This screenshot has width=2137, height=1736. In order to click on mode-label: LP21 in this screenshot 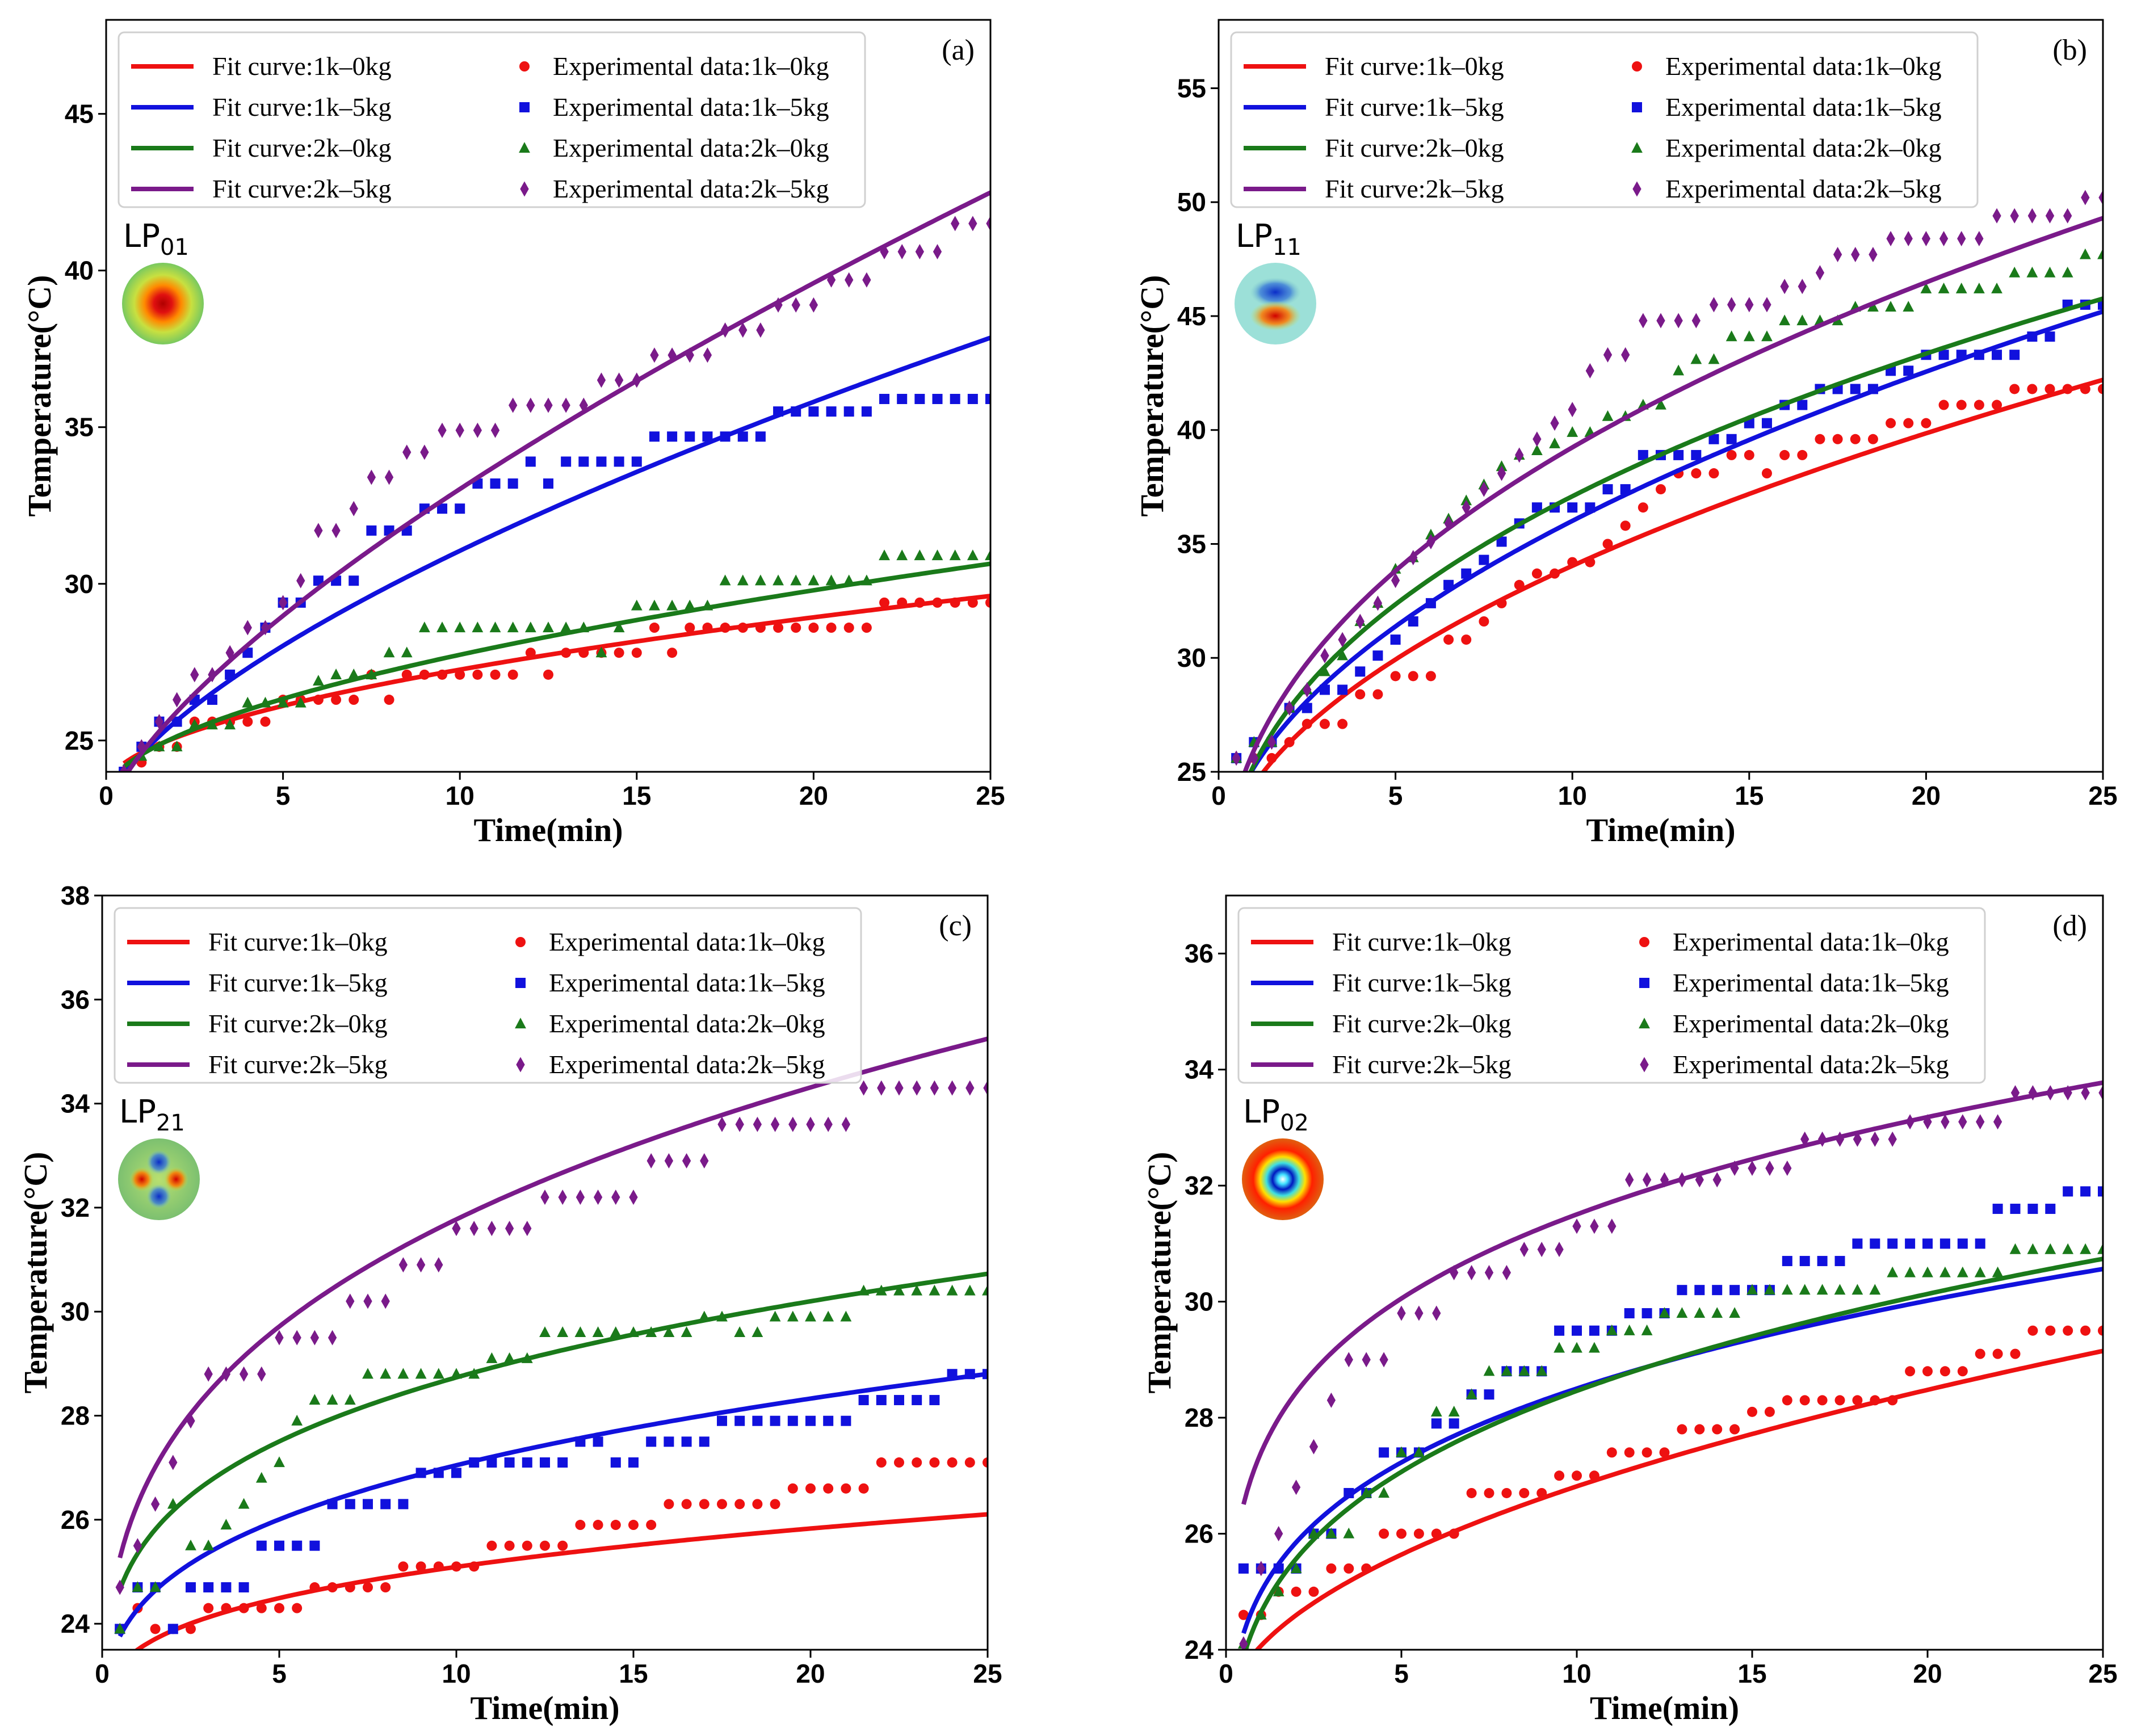, I will do `click(152, 1115)`.